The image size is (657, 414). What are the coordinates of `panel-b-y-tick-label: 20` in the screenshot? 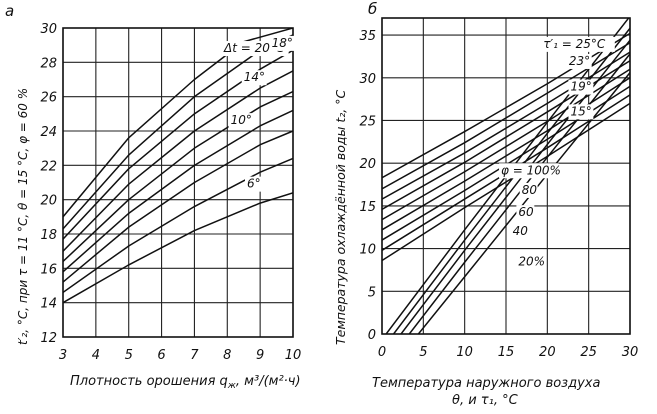 It's located at (367, 164).